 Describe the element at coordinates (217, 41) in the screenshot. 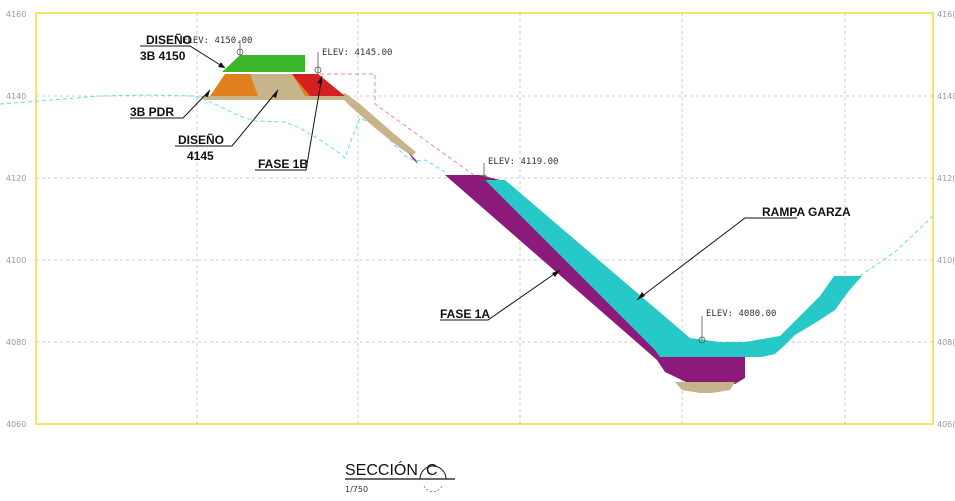

I see `elev-4150-label: ELEV: 4150.00` at that location.